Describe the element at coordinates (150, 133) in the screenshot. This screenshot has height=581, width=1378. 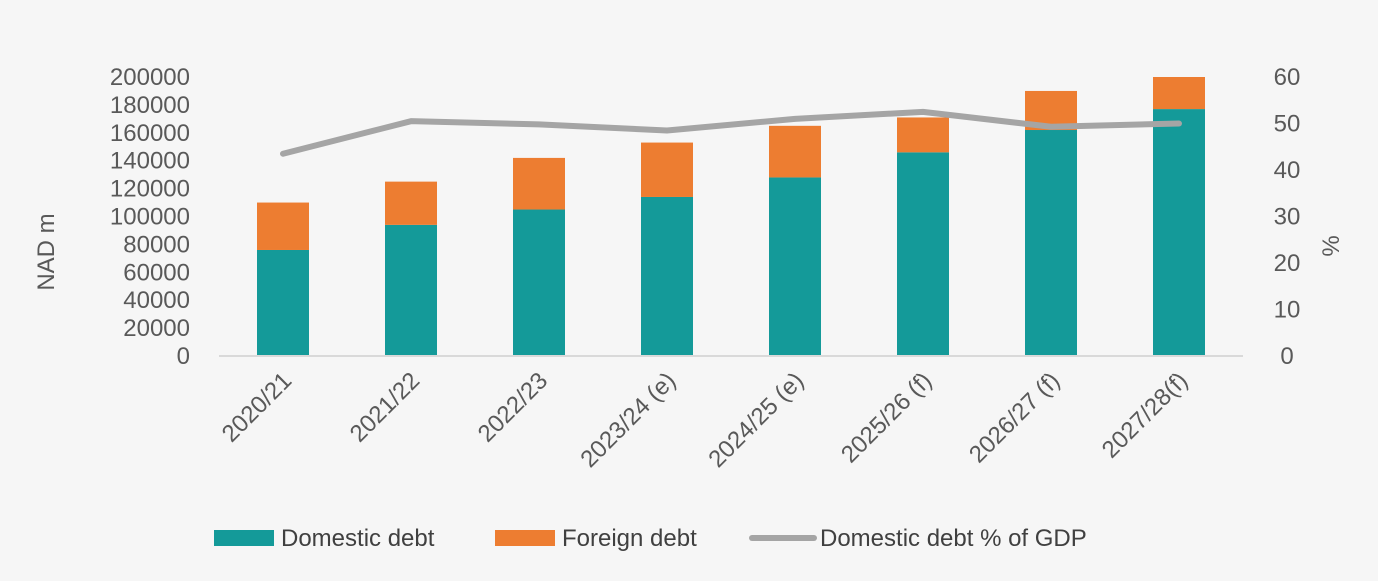
I see `y-tick-label: 160000` at that location.